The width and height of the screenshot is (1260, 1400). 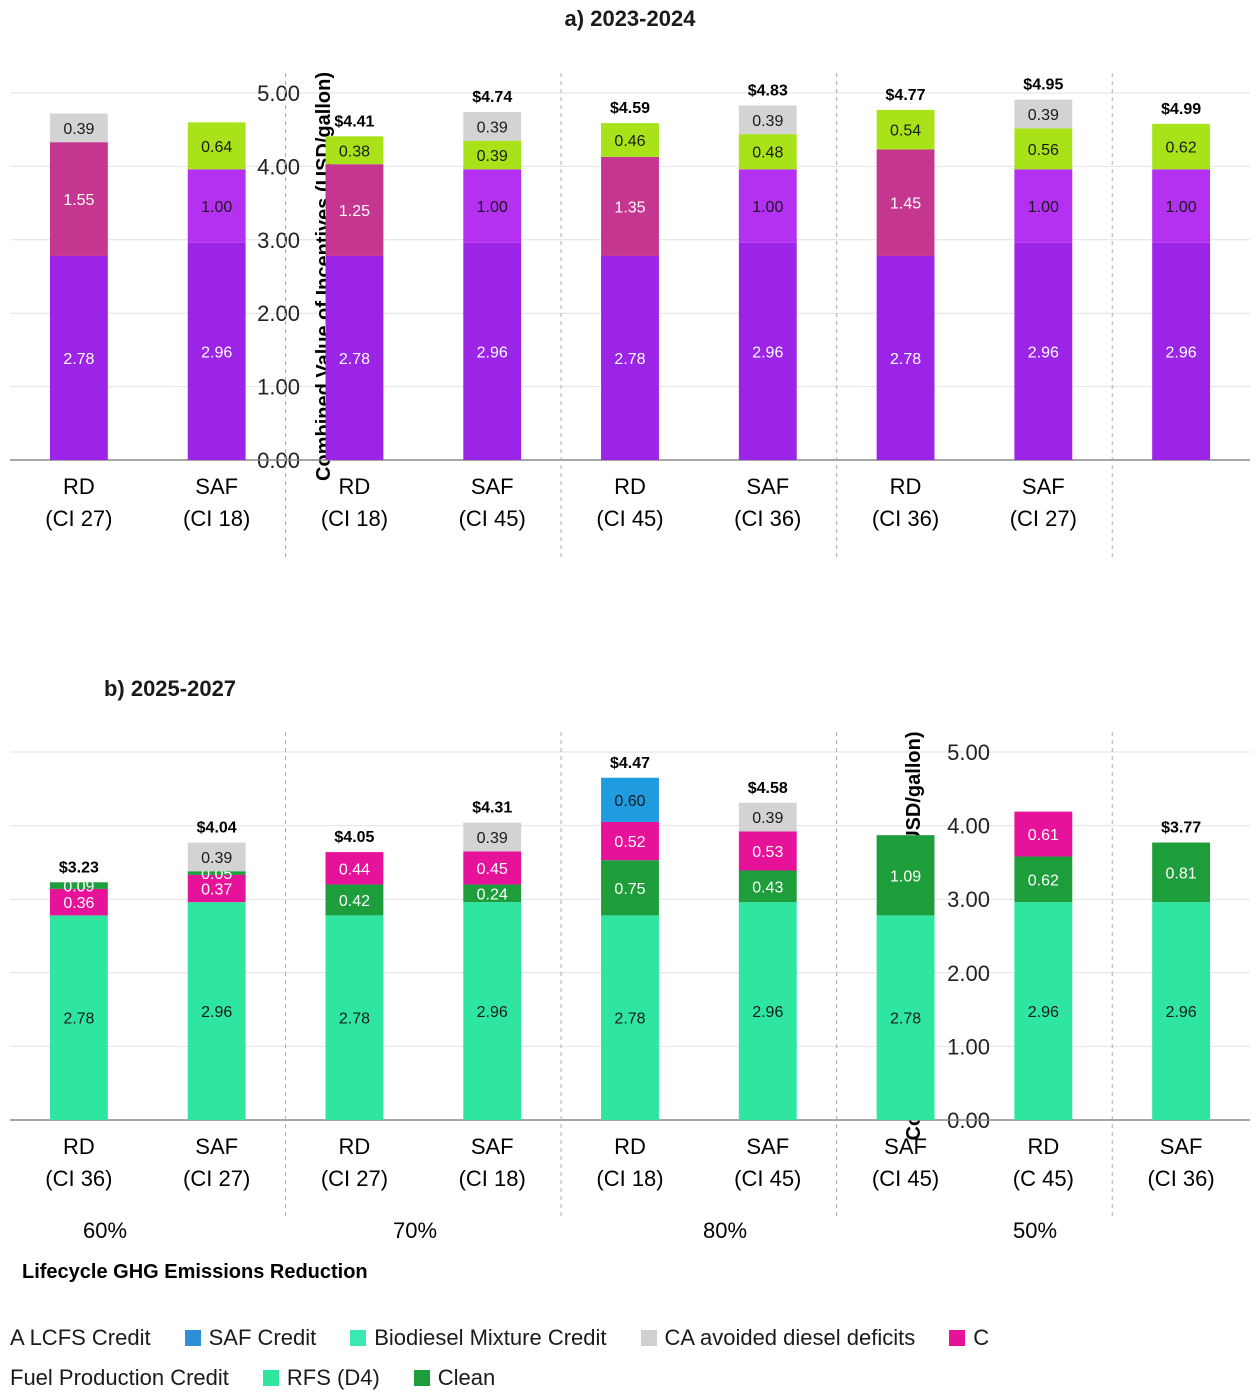 I want to click on data-label: 0.64, so click(x=216, y=147).